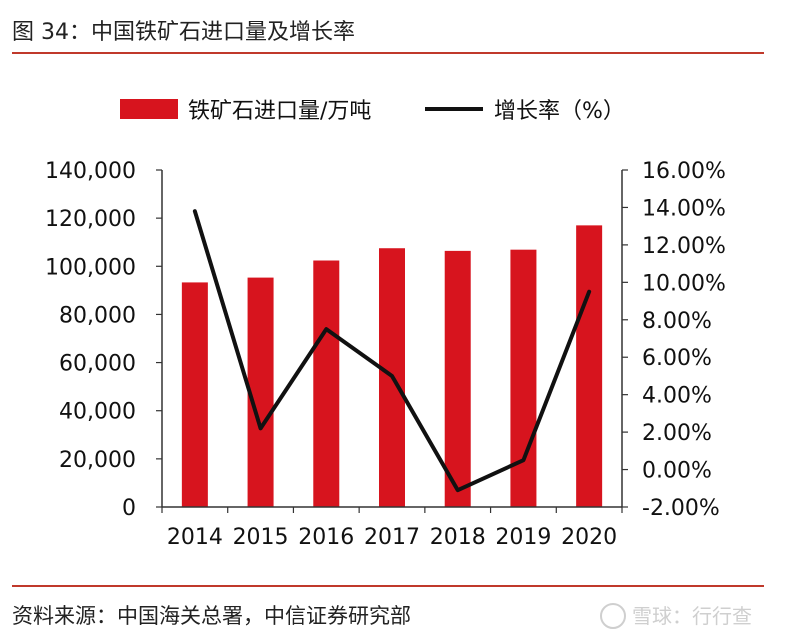  Describe the element at coordinates (129, 508) in the screenshot. I see `left-tick-label: 0` at that location.